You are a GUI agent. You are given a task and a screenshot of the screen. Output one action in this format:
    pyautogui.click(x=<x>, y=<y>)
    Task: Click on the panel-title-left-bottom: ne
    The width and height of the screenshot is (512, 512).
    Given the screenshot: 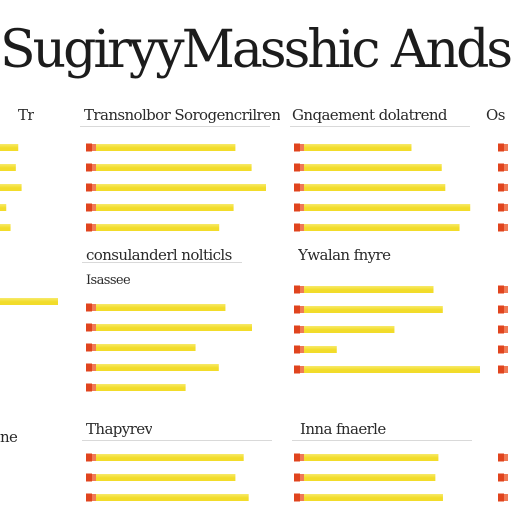 What is the action you would take?
    pyautogui.click(x=9, y=437)
    